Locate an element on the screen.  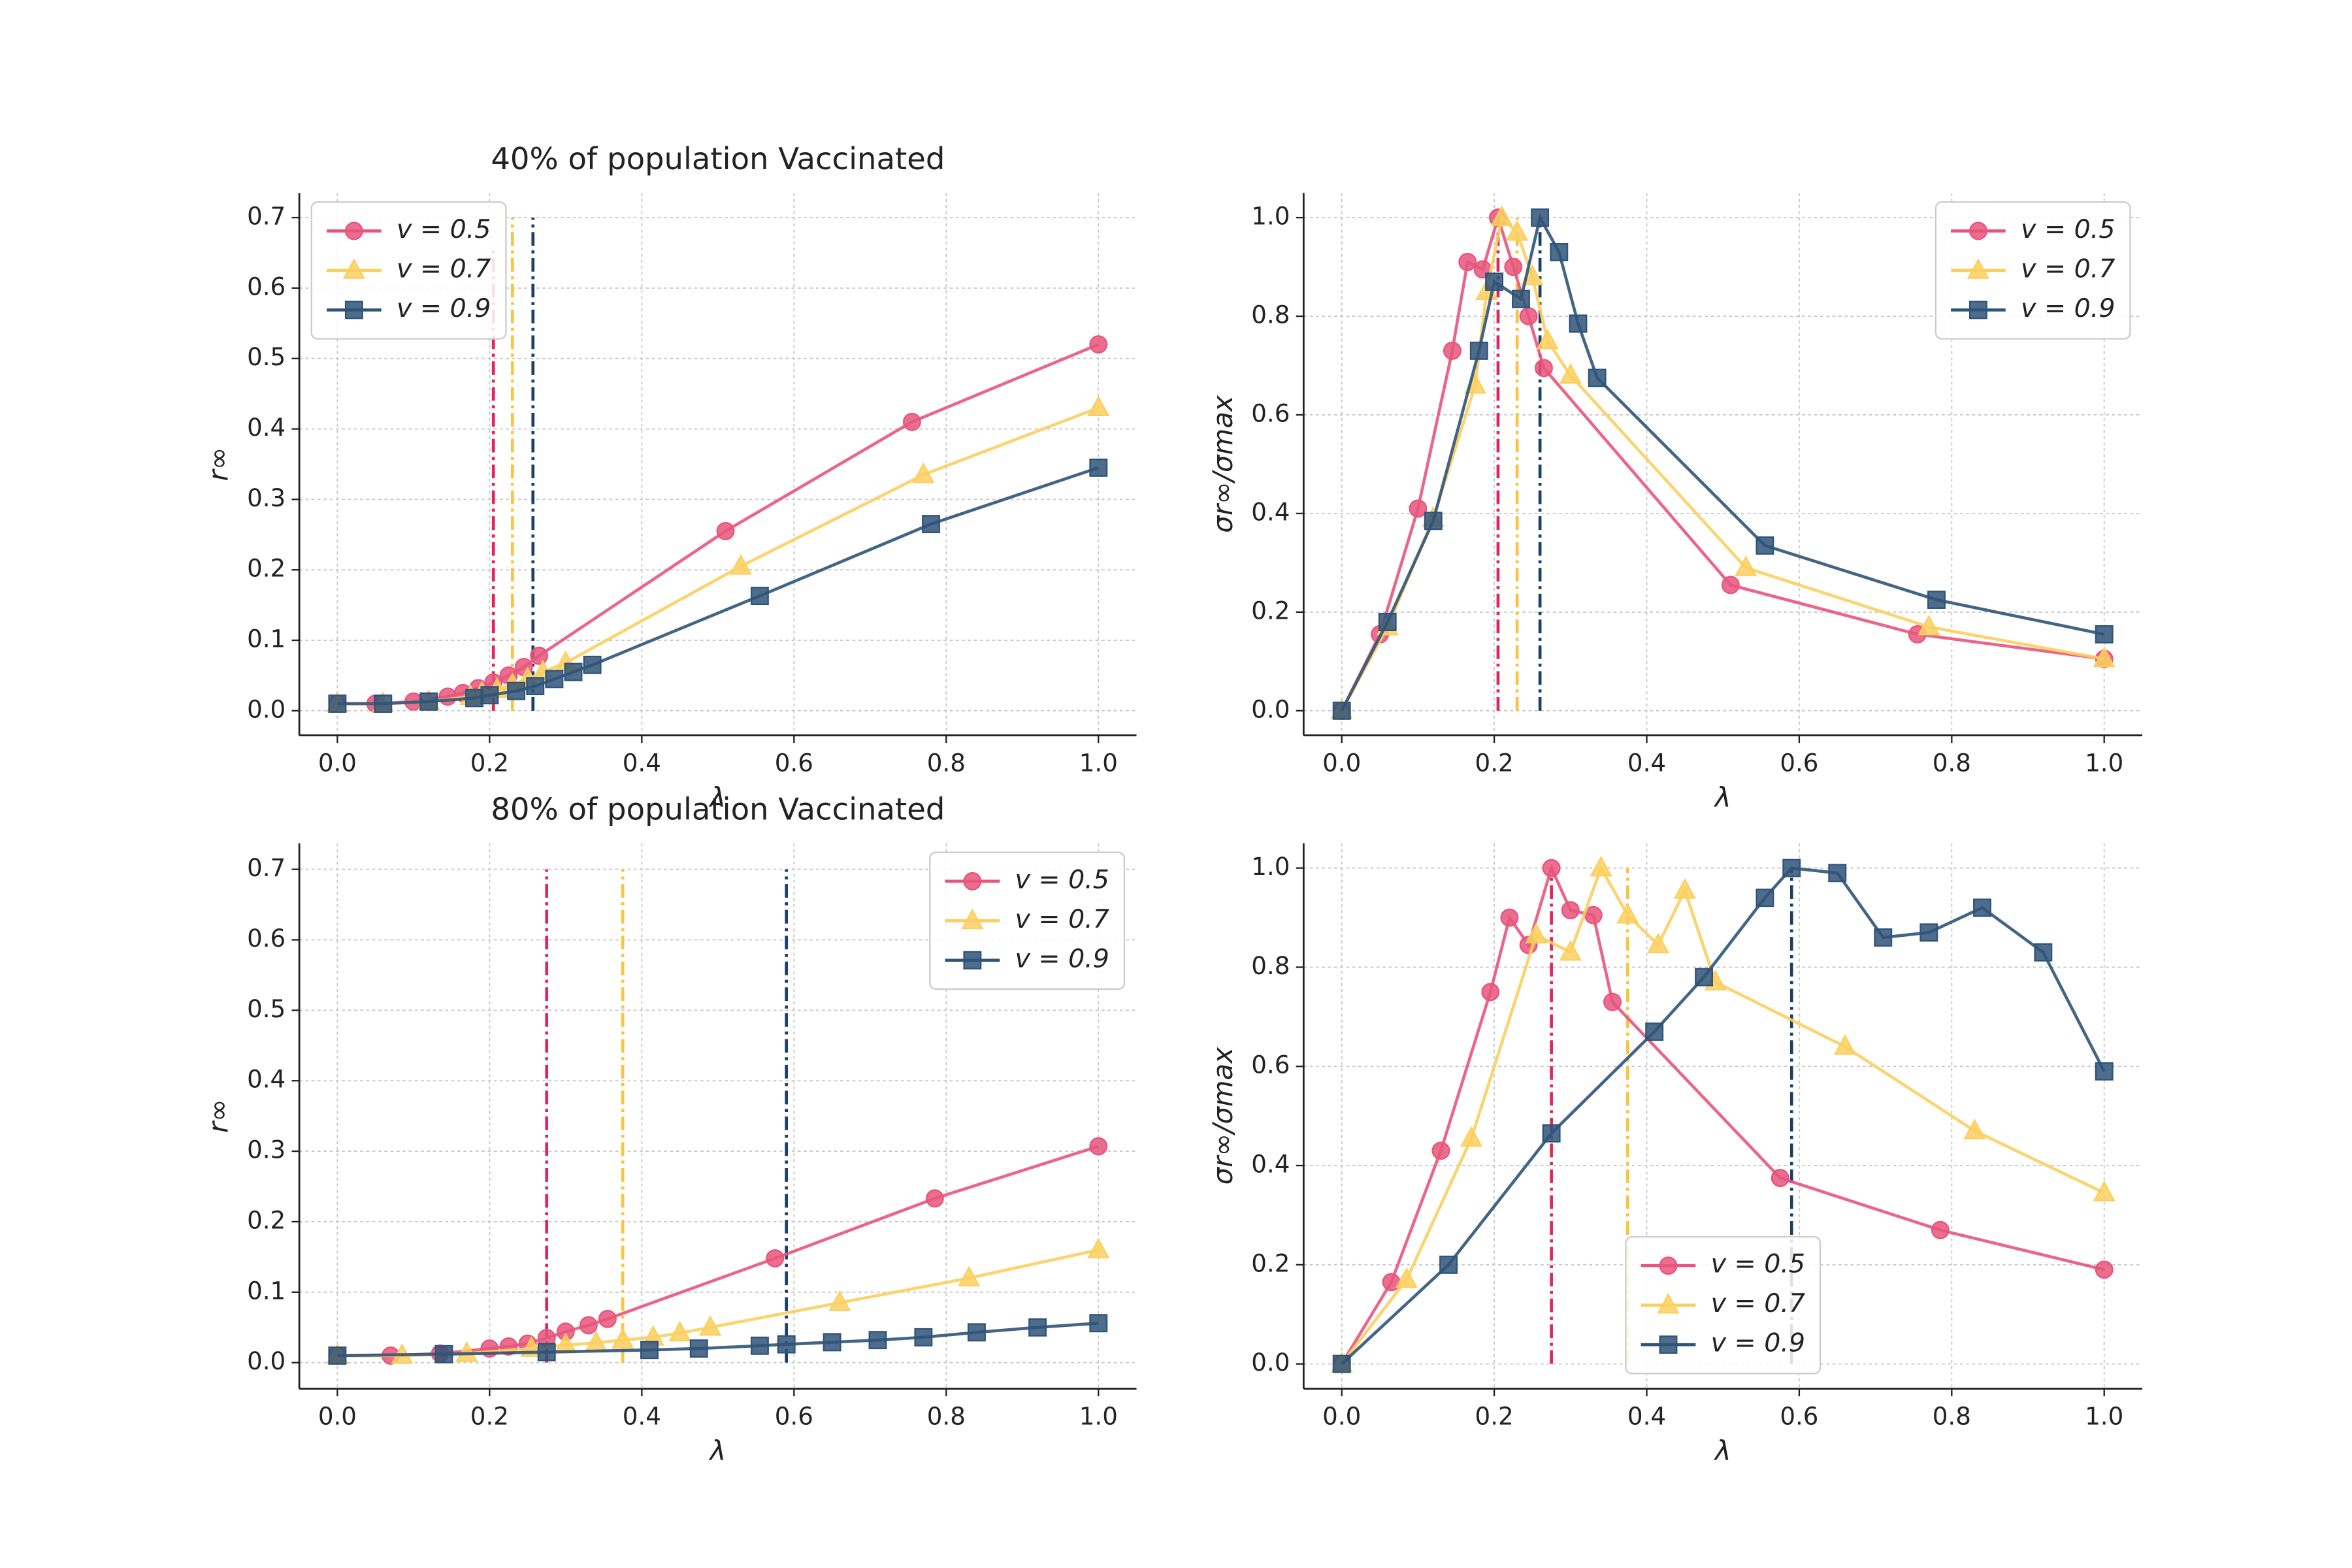
x-tick-label: 0.0 is located at coordinates (337, 1415).